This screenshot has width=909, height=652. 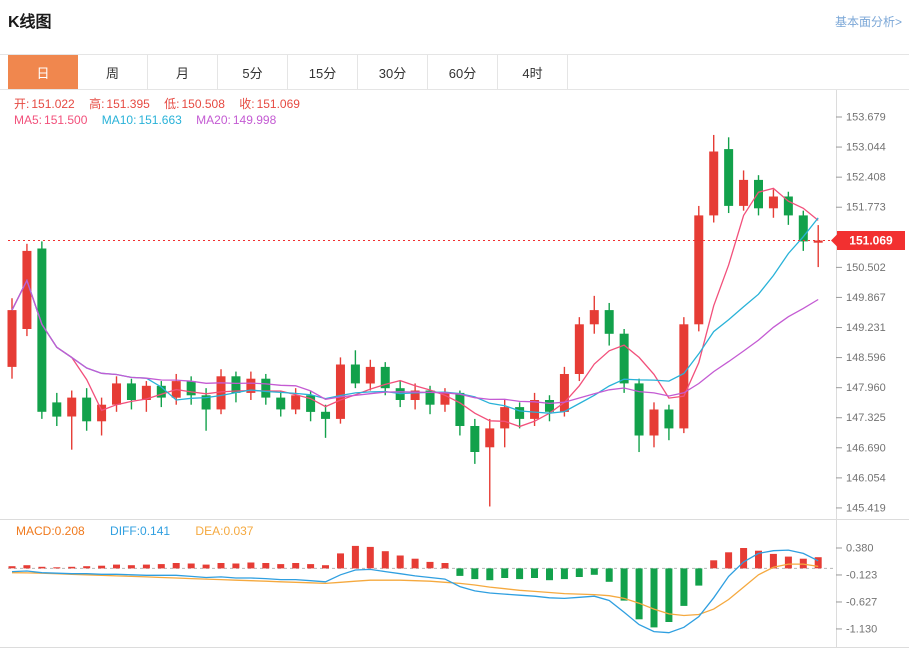 I want to click on tab-4hour: 4时, so click(x=533, y=72).